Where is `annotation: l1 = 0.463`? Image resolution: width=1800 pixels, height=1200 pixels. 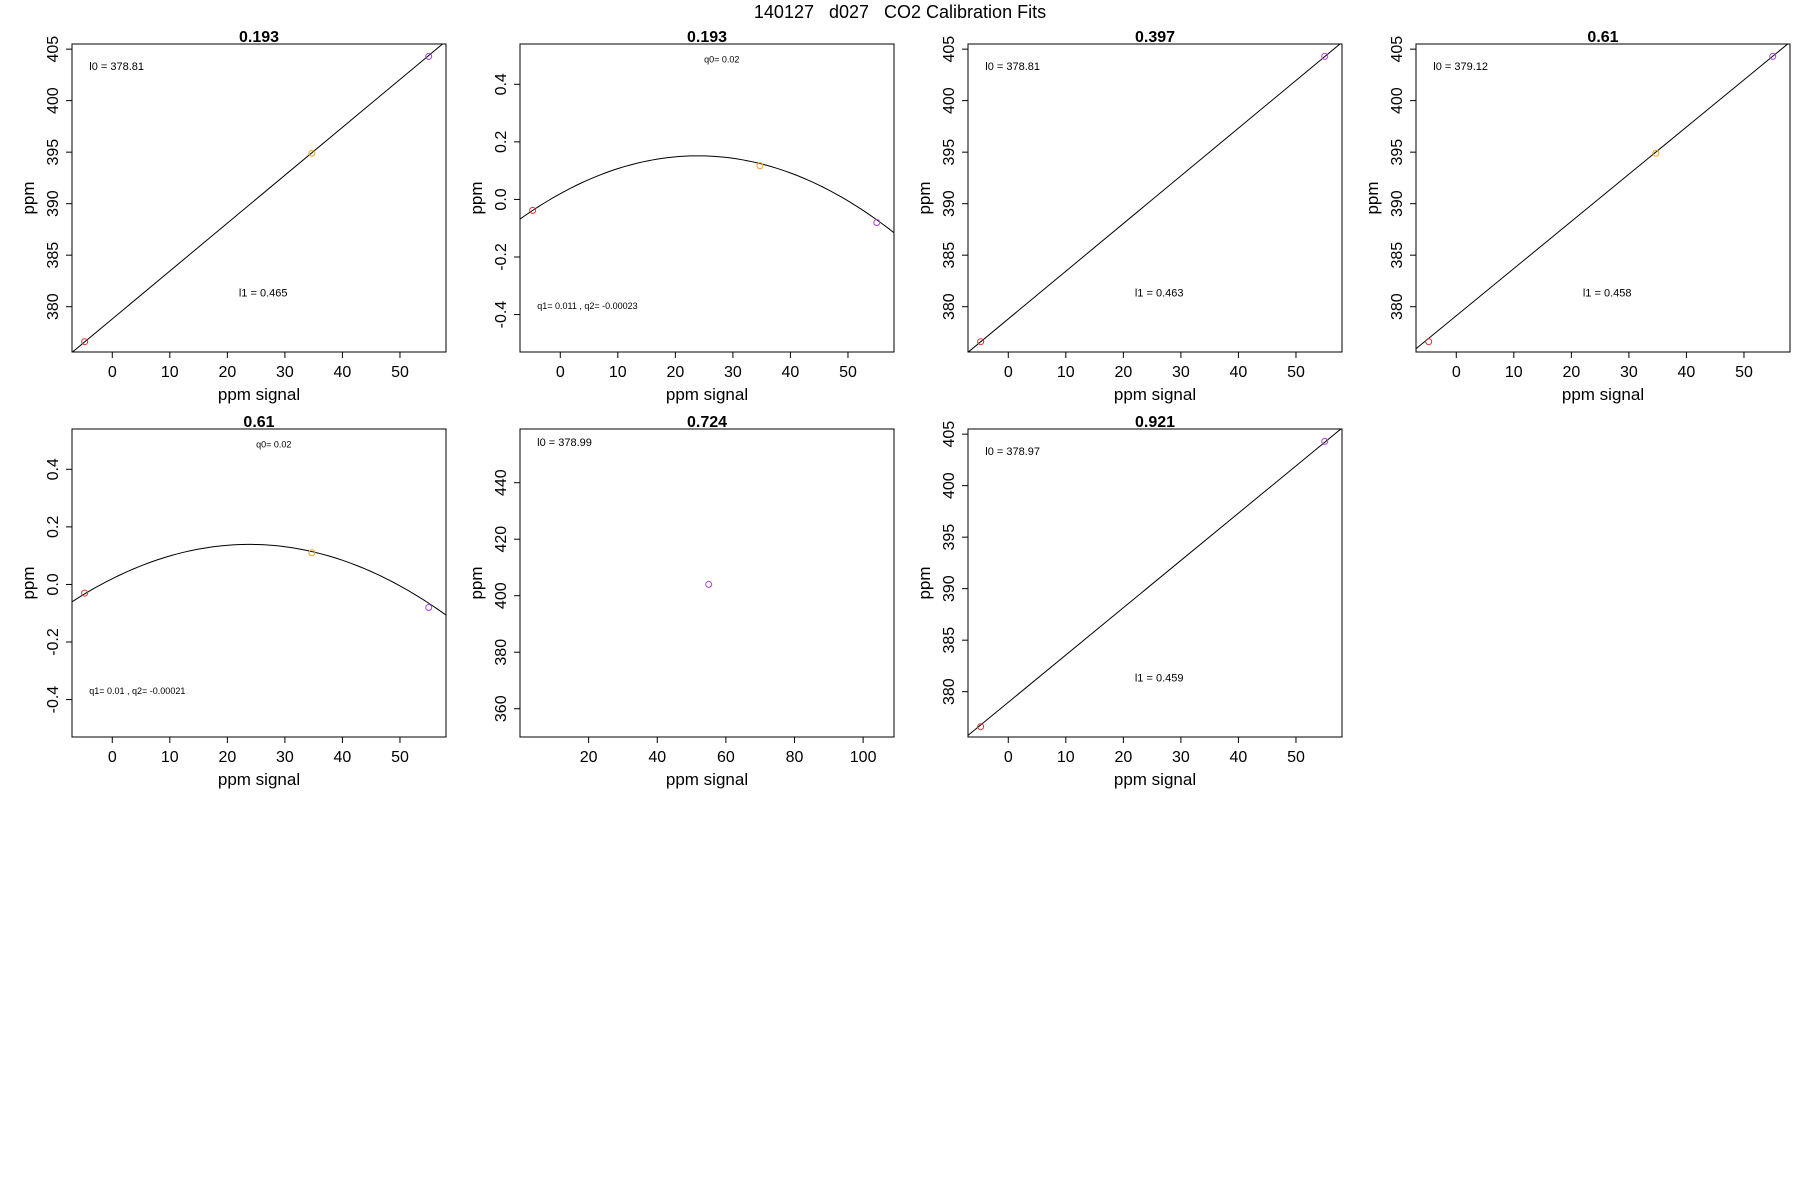 annotation: l1 = 0.463 is located at coordinates (1159, 293).